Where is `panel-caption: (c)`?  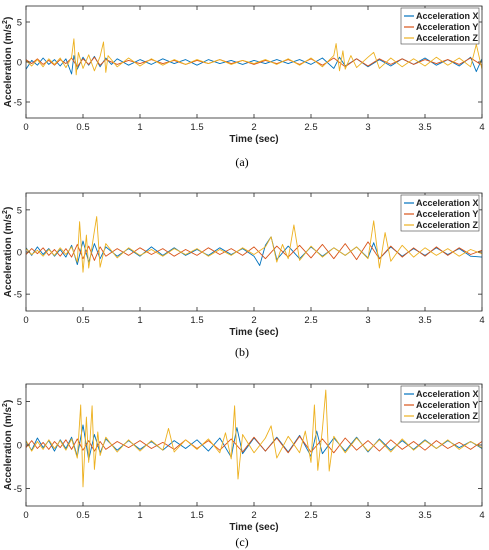 panel-caption: (c) is located at coordinates (241, 542).